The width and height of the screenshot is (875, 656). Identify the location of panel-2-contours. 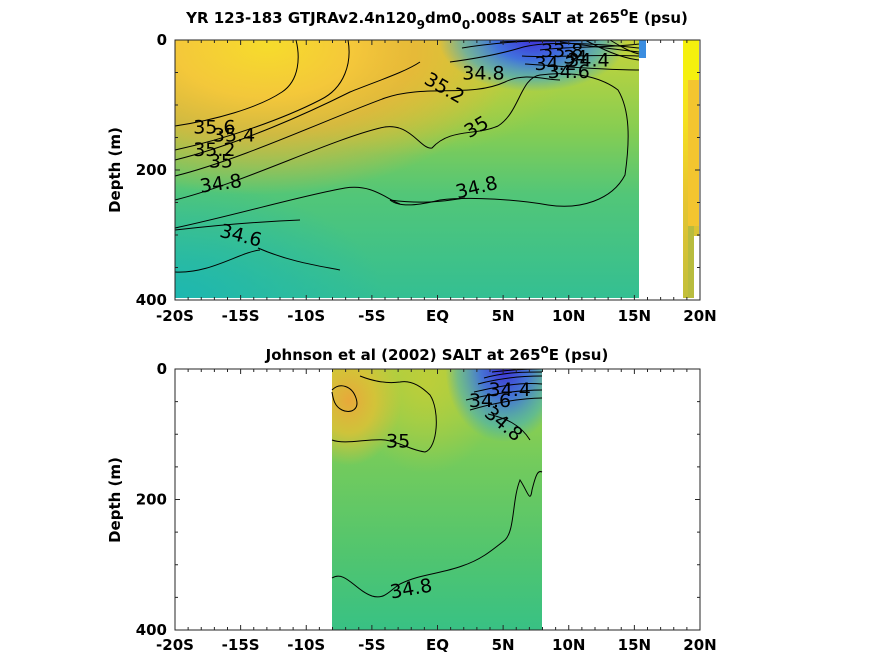
(437, 483).